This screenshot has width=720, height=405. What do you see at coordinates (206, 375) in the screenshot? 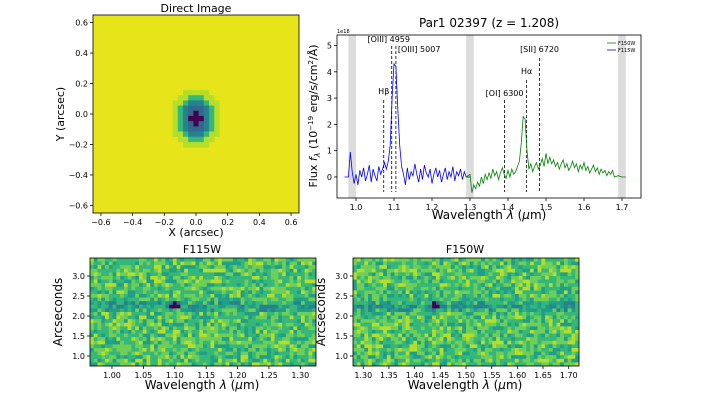
I see `2-x-tick-label: 1.15` at bounding box center [206, 375].